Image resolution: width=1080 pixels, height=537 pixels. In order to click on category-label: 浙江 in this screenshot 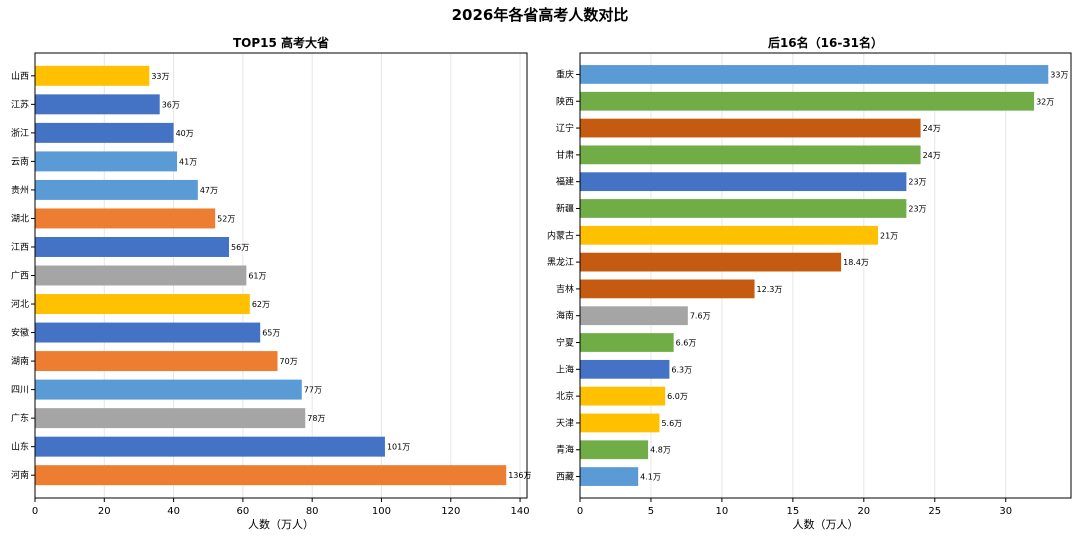, I will do `click(20, 133)`.